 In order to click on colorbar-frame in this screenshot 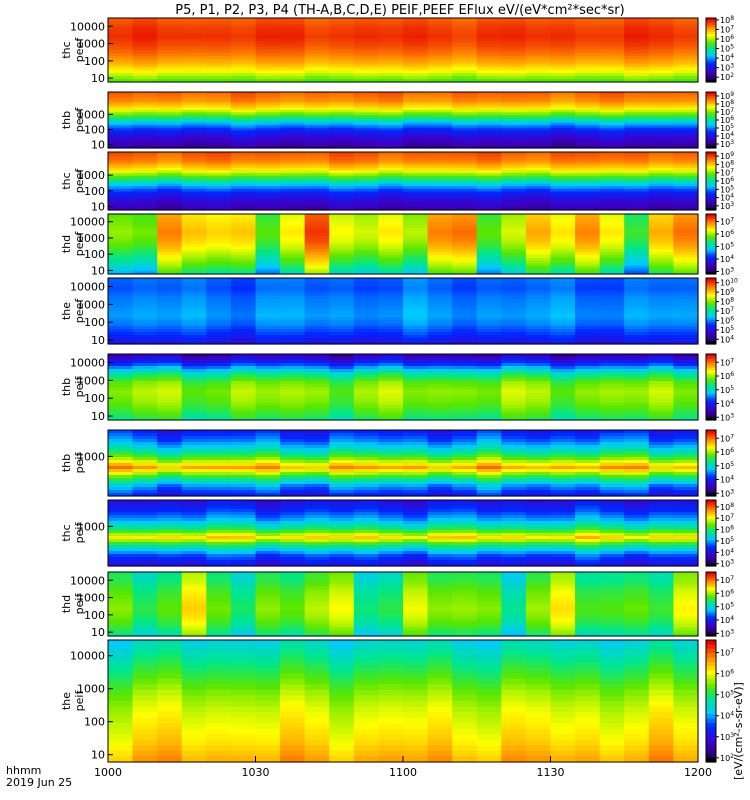, I will do `click(711, 463)`.